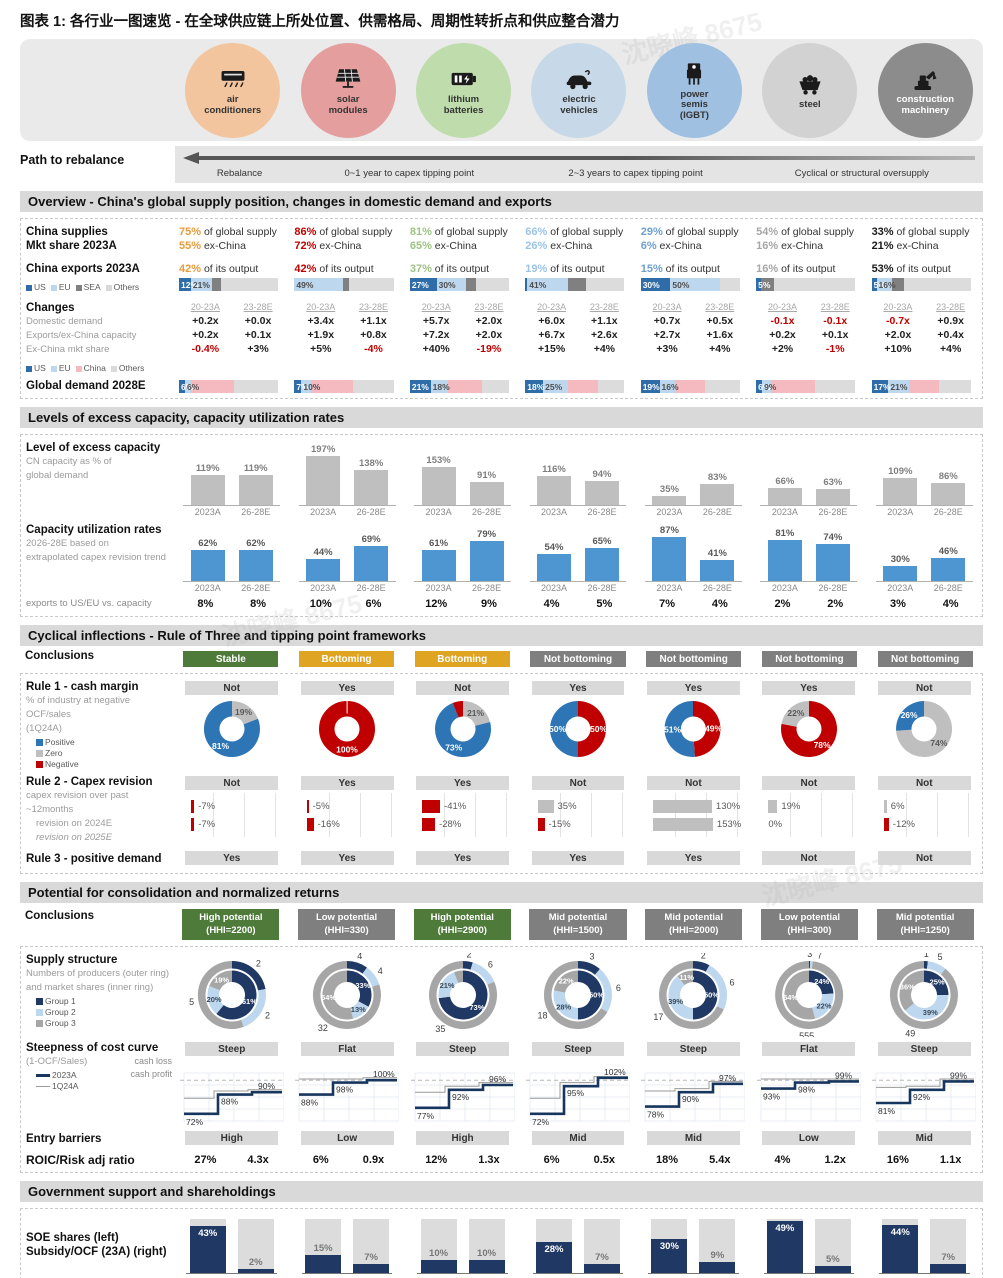 This screenshot has width=1003, height=1278. What do you see at coordinates (220, 746) in the screenshot?
I see `svg-text: 81%` at bounding box center [220, 746].